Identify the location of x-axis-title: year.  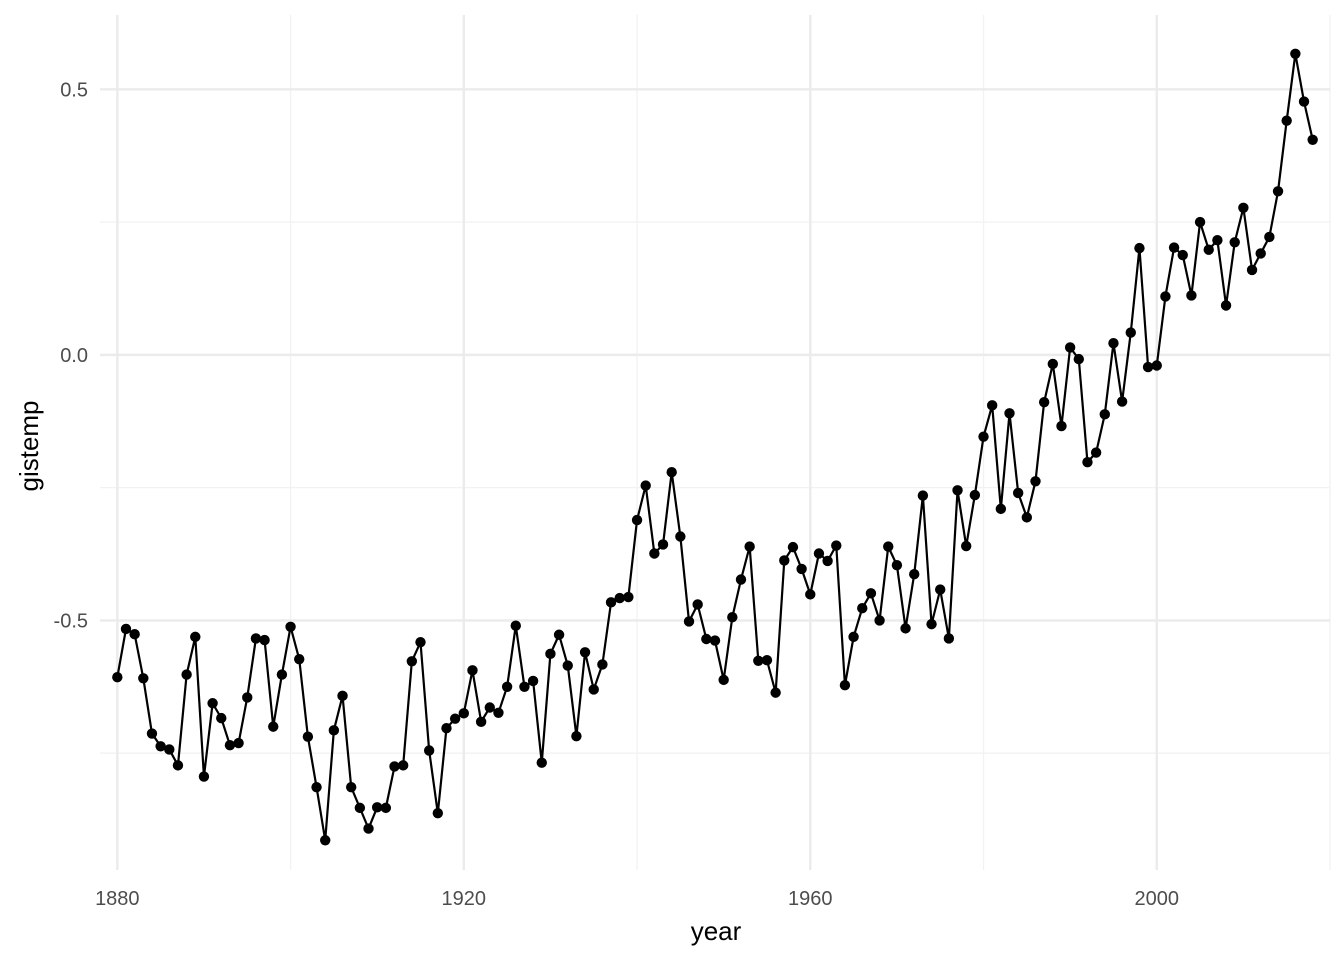
(716, 931).